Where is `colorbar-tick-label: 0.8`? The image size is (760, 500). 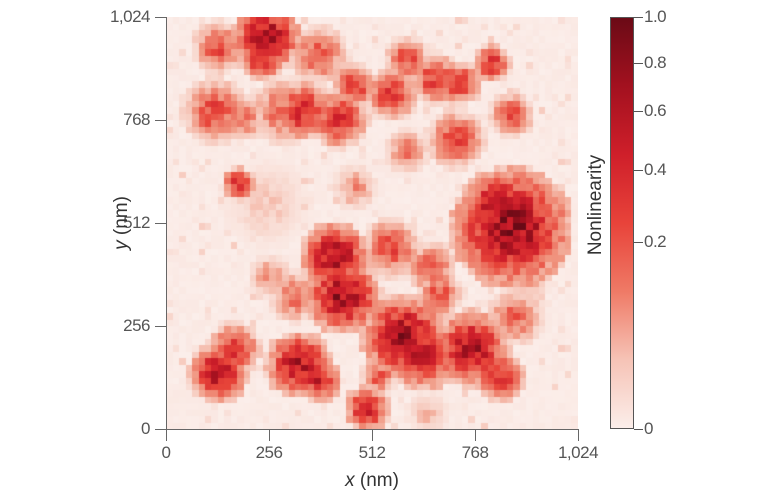
colorbar-tick-label: 0.8 is located at coordinates (655, 63).